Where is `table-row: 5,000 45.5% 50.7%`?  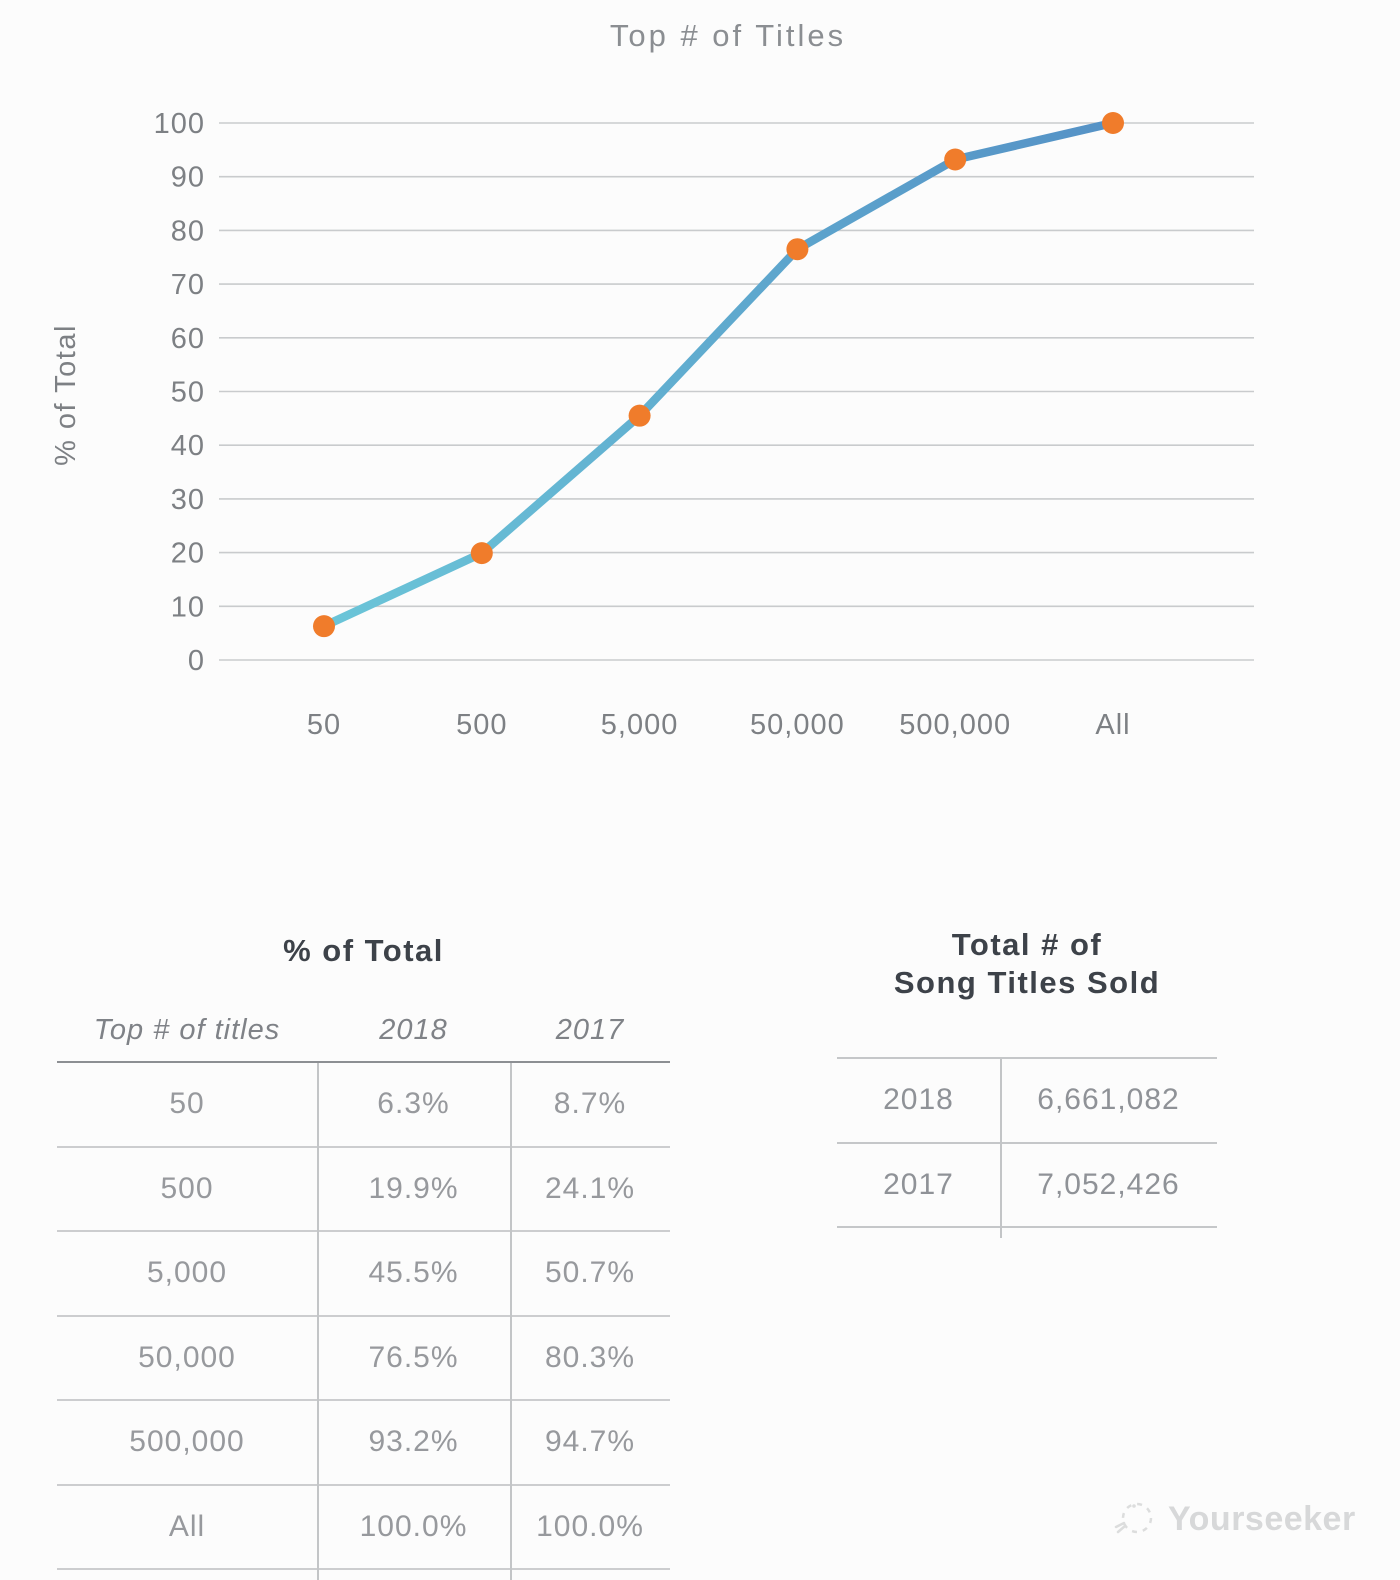
table-row: 5,000 45.5% 50.7% is located at coordinates (363, 1274).